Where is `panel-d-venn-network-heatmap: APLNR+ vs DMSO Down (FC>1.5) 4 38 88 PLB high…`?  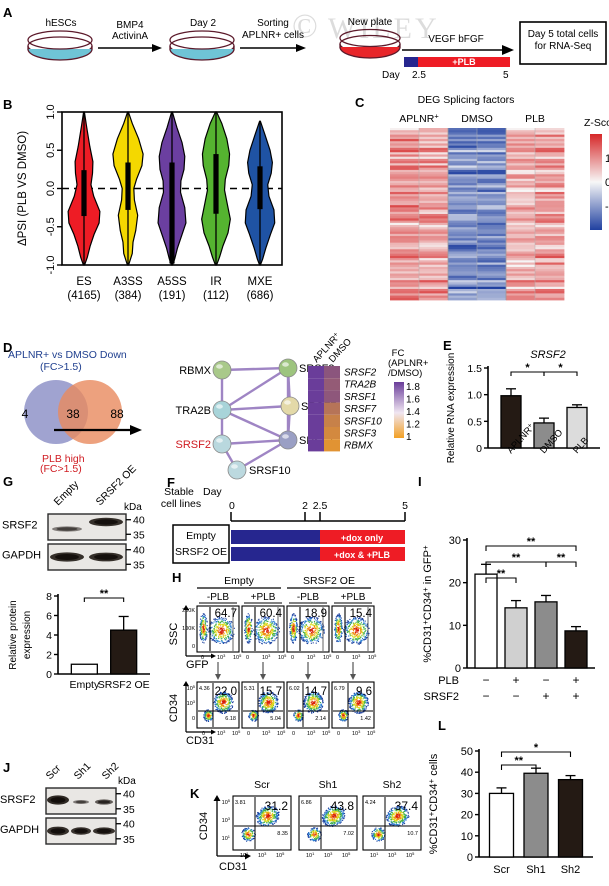
panel-d-venn-network-heatmap: APLNR+ vs DMSO Down (FC>1.5) 4 38 88 PLB high… is located at coordinates (220, 405).